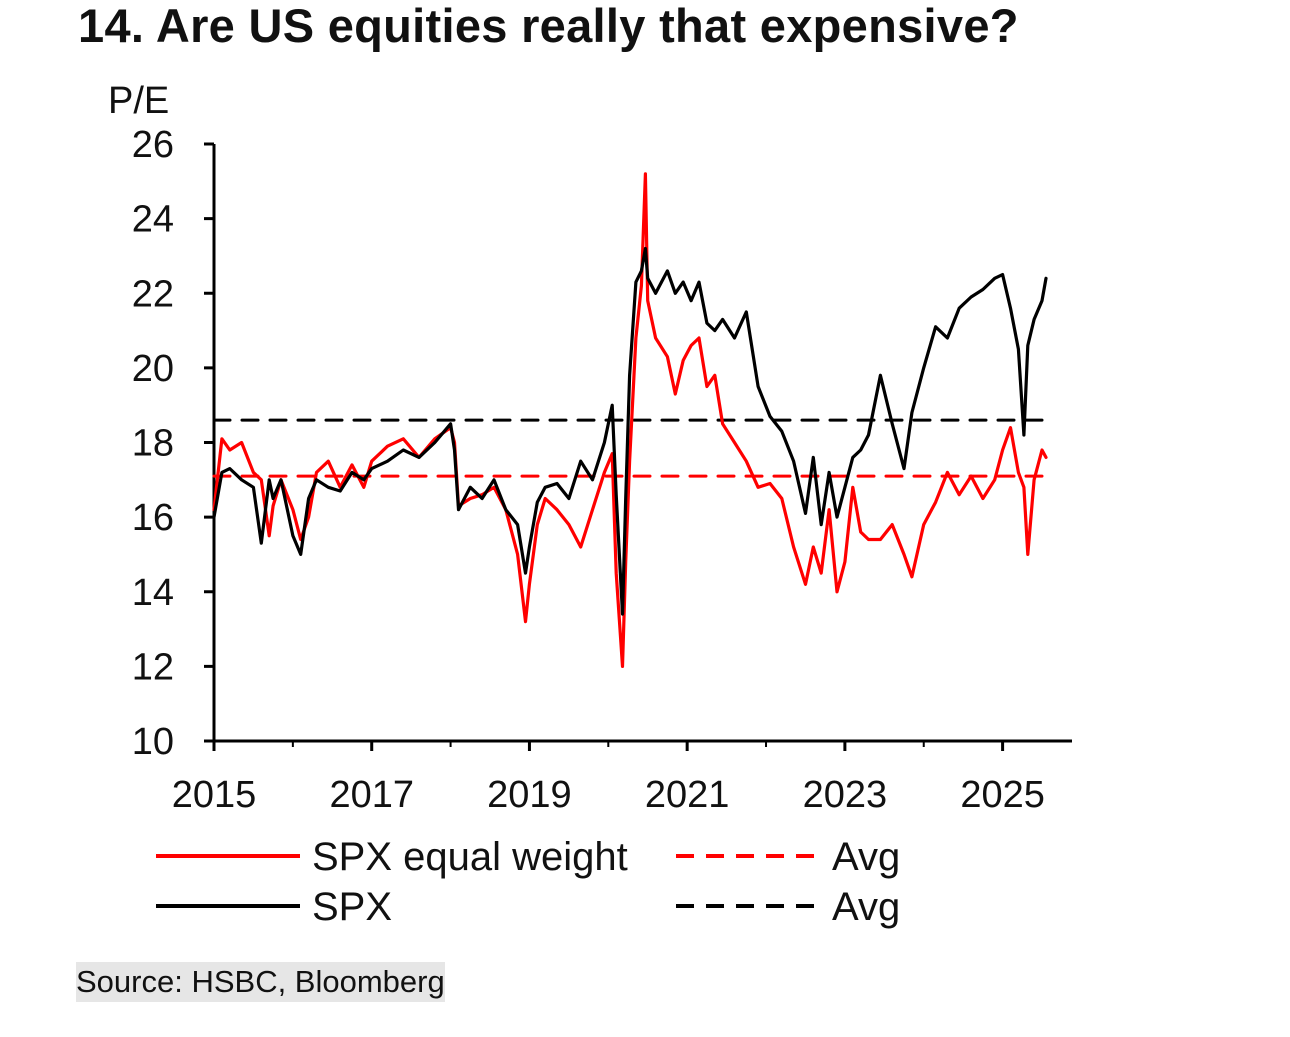  I want to click on x-tick-label: 2019, so click(529, 795).